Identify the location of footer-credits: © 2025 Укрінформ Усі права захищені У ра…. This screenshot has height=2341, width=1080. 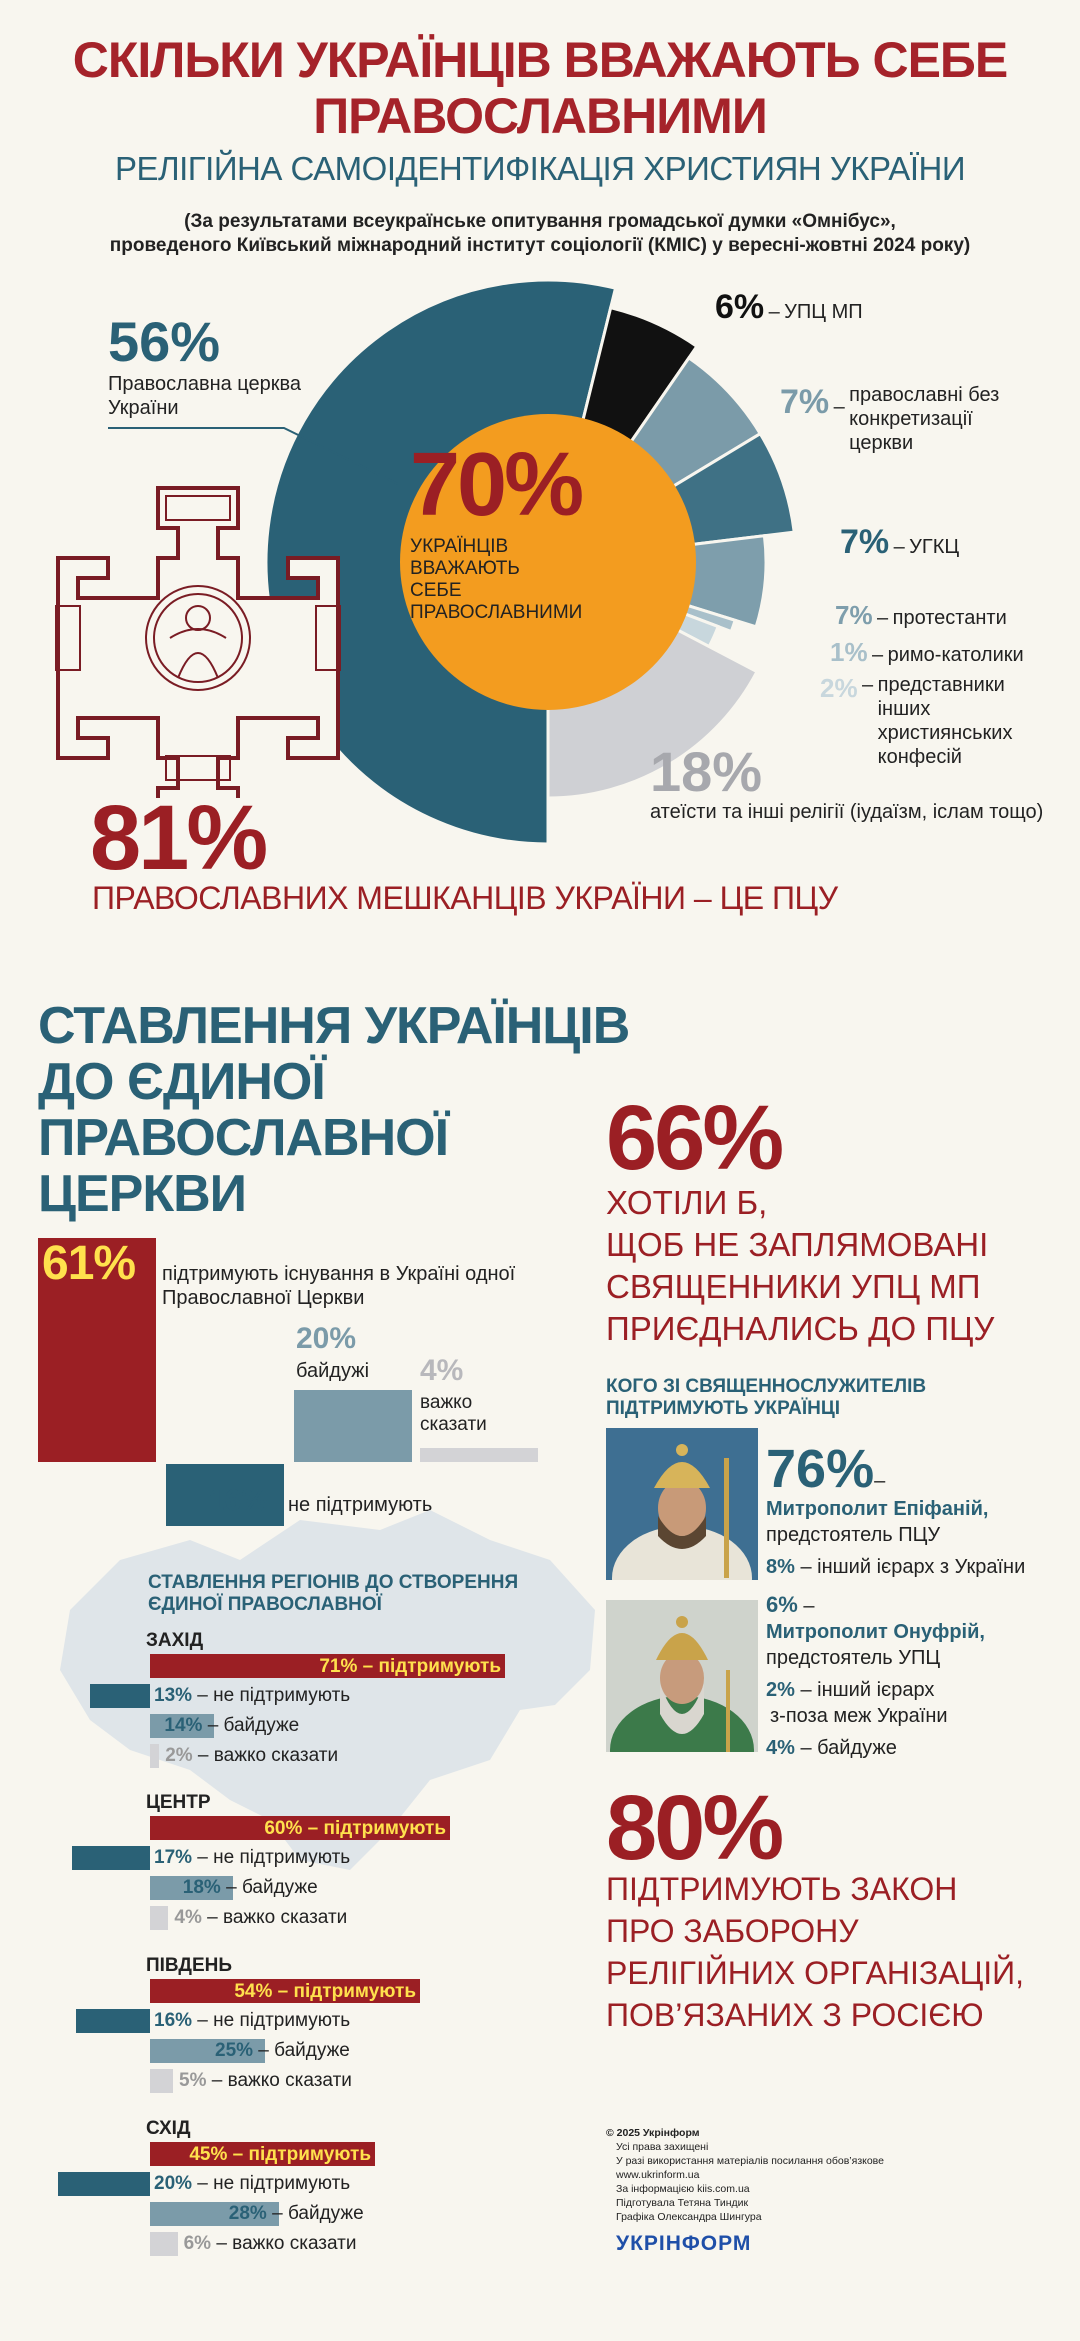
(745, 2175).